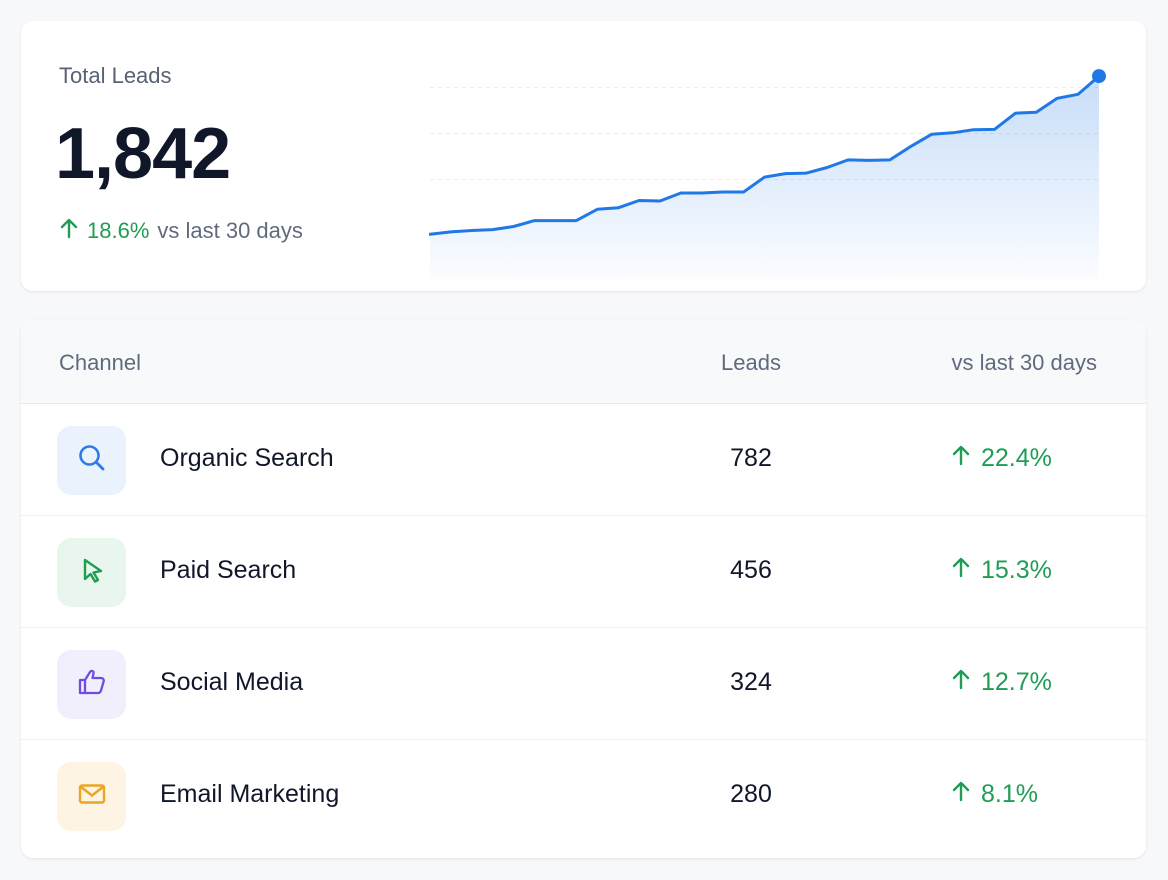 This screenshot has width=1168, height=880. I want to click on trend-end-point, so click(1099, 76).